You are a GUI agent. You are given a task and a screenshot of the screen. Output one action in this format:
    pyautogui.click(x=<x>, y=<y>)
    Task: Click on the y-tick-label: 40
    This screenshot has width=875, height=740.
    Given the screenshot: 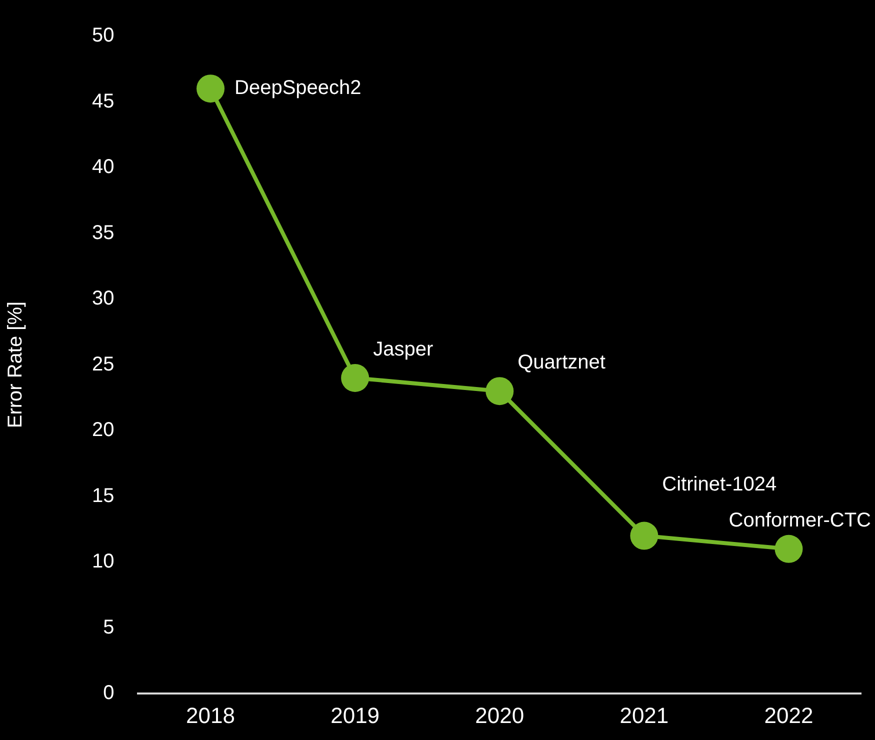 What is the action you would take?
    pyautogui.click(x=103, y=167)
    